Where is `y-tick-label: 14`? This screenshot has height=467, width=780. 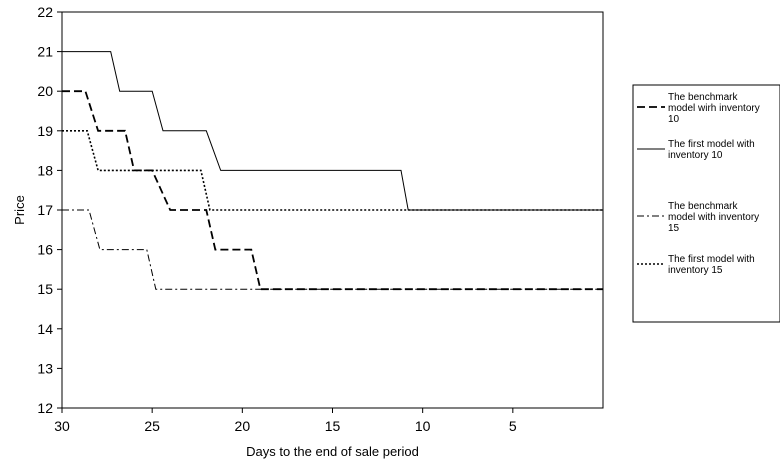
y-tick-label: 14 is located at coordinates (45, 329).